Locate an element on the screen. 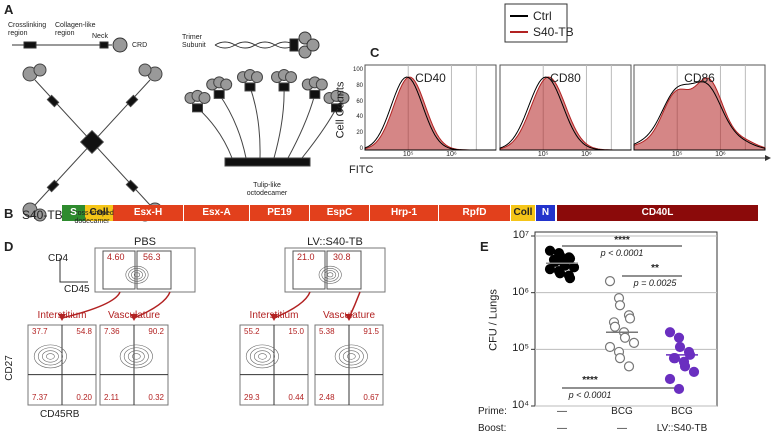 The height and width of the screenshot is (438, 772). quadrant-value: 7.37 is located at coordinates (40, 397).